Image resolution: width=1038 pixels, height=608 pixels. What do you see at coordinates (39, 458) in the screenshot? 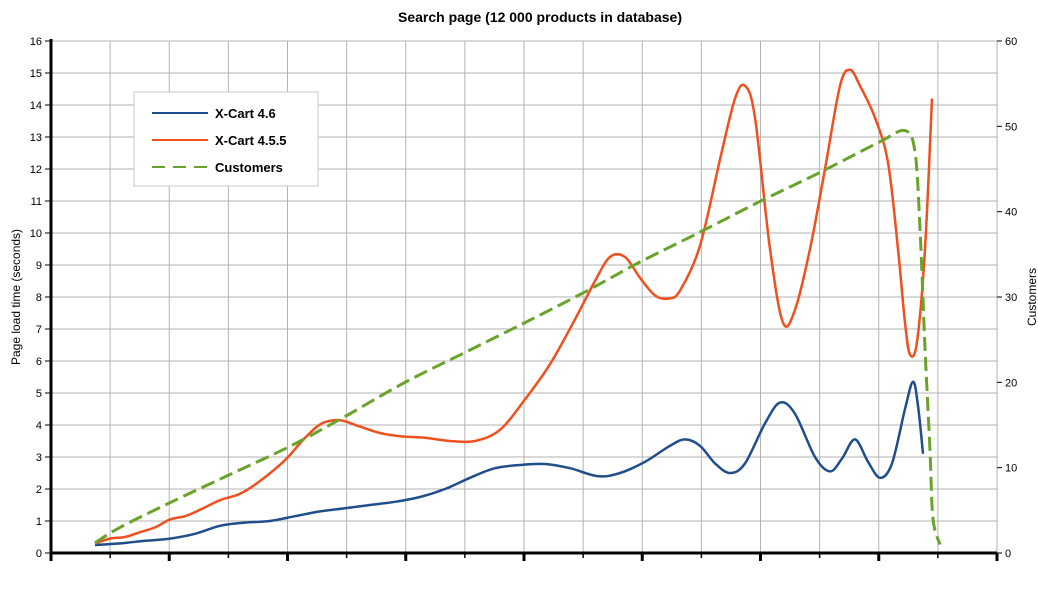
I see `y-tick-label: 3` at bounding box center [39, 458].